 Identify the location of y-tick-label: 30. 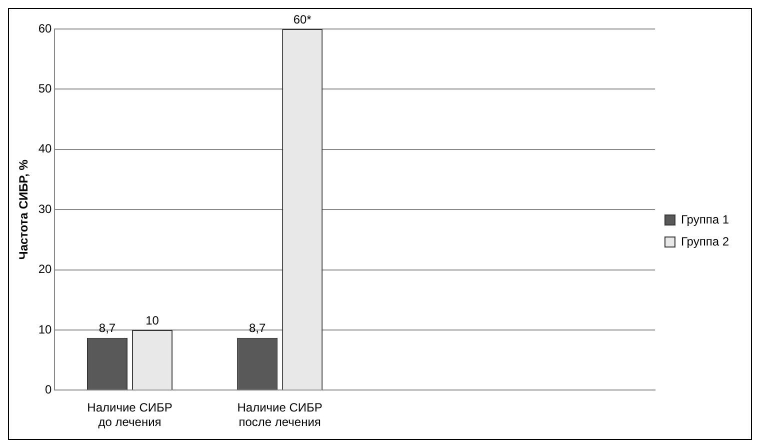
(45, 209).